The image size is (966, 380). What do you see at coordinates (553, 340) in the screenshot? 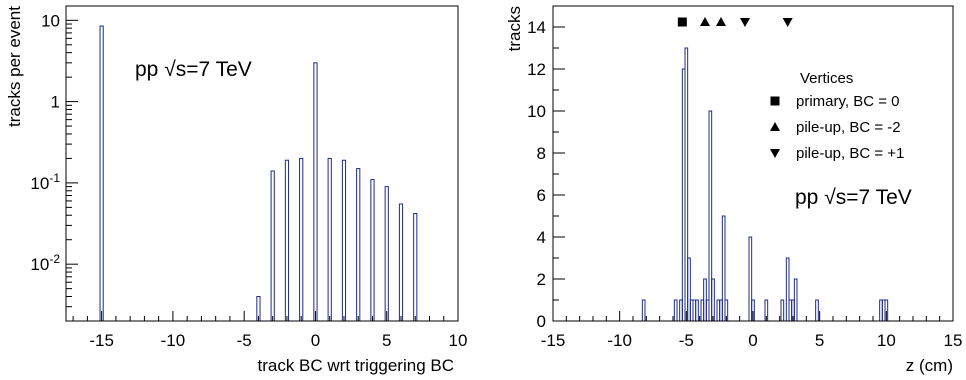
I see `right-x-tick-label: -15` at bounding box center [553, 340].